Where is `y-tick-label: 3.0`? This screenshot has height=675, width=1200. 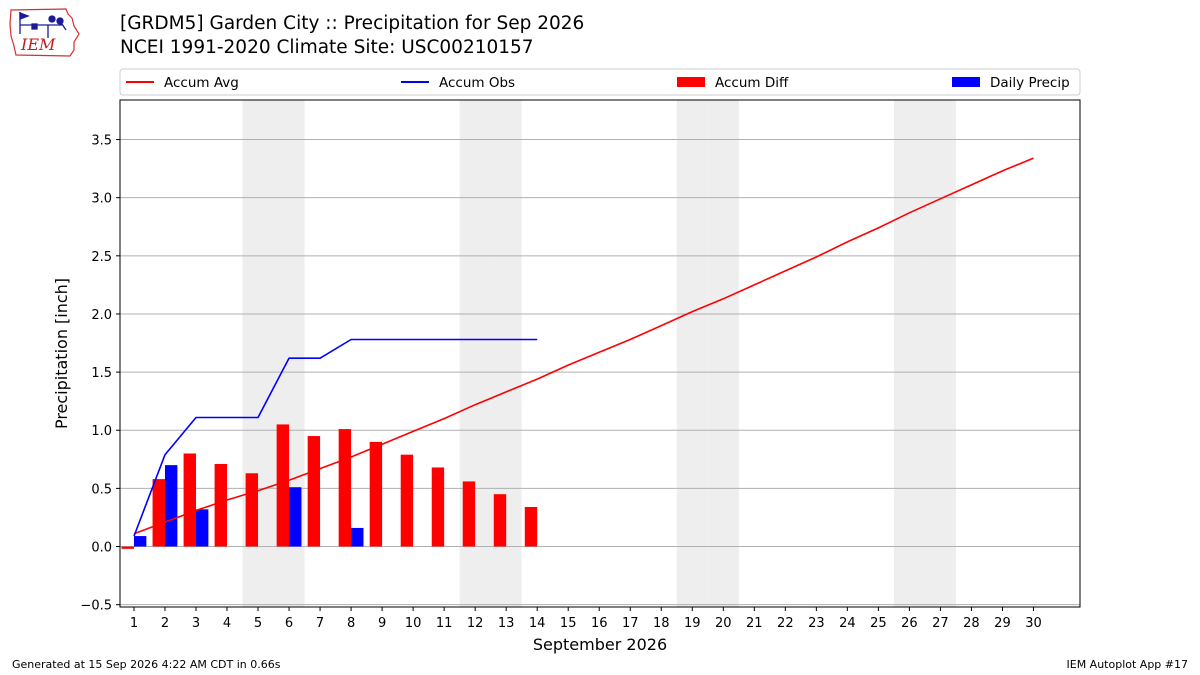
y-tick-label: 3.0 is located at coordinates (101, 199).